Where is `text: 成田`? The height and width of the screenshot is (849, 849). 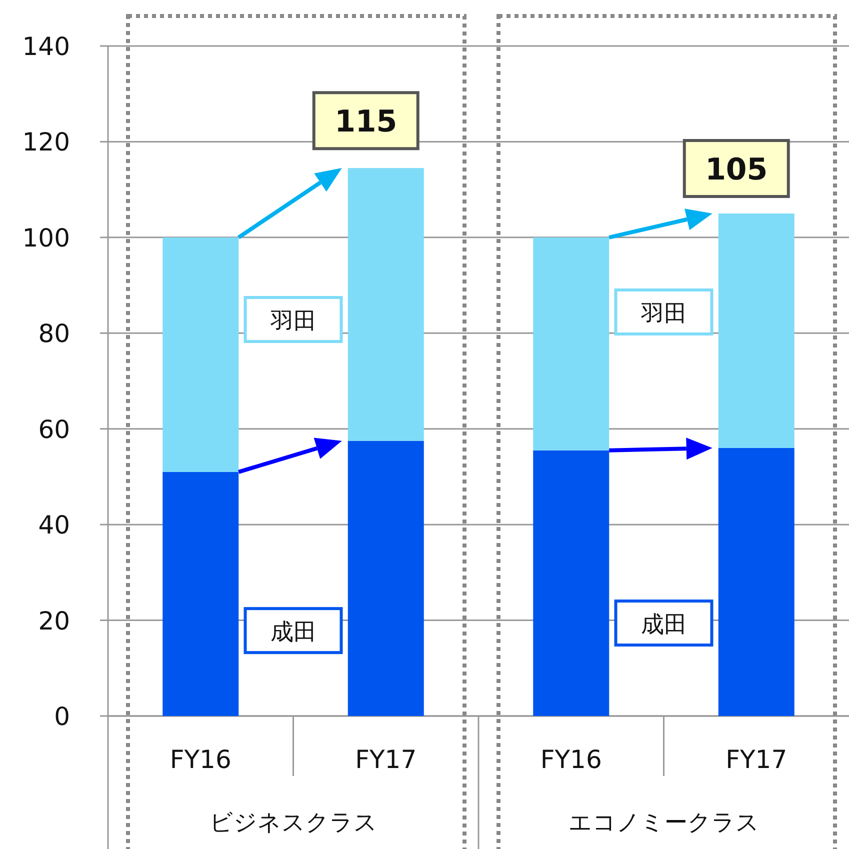 text: 成田 is located at coordinates (663, 625).